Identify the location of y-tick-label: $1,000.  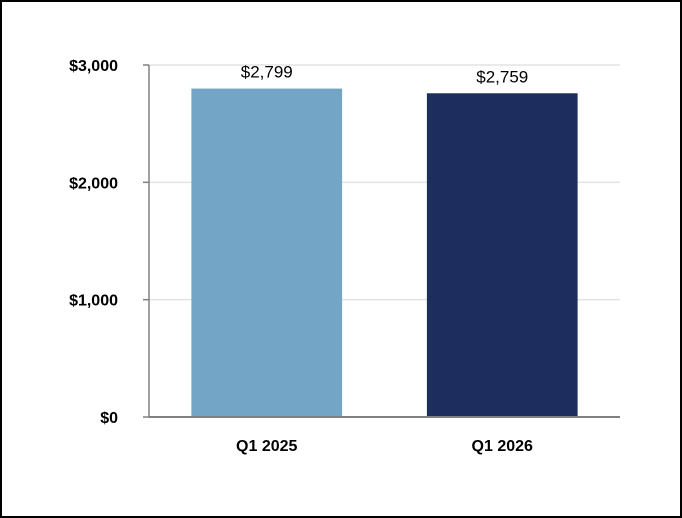
(93, 301).